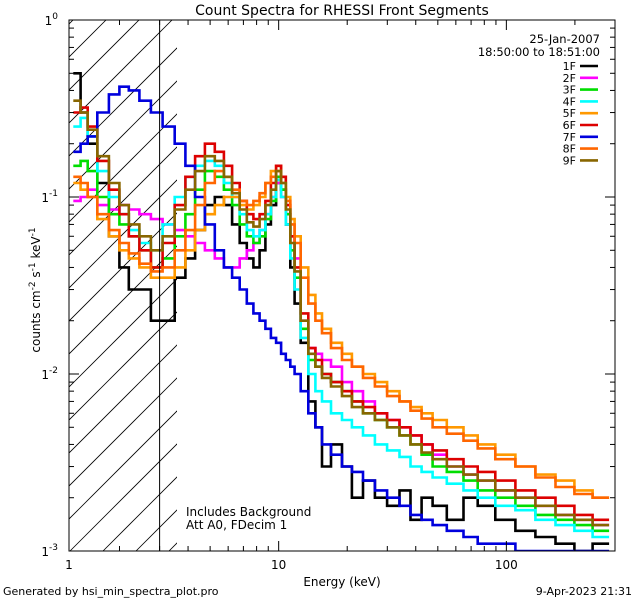 The image size is (640, 600). Describe the element at coordinates (53, 548) in the screenshot. I see `y-tick-exponent: -3` at that location.